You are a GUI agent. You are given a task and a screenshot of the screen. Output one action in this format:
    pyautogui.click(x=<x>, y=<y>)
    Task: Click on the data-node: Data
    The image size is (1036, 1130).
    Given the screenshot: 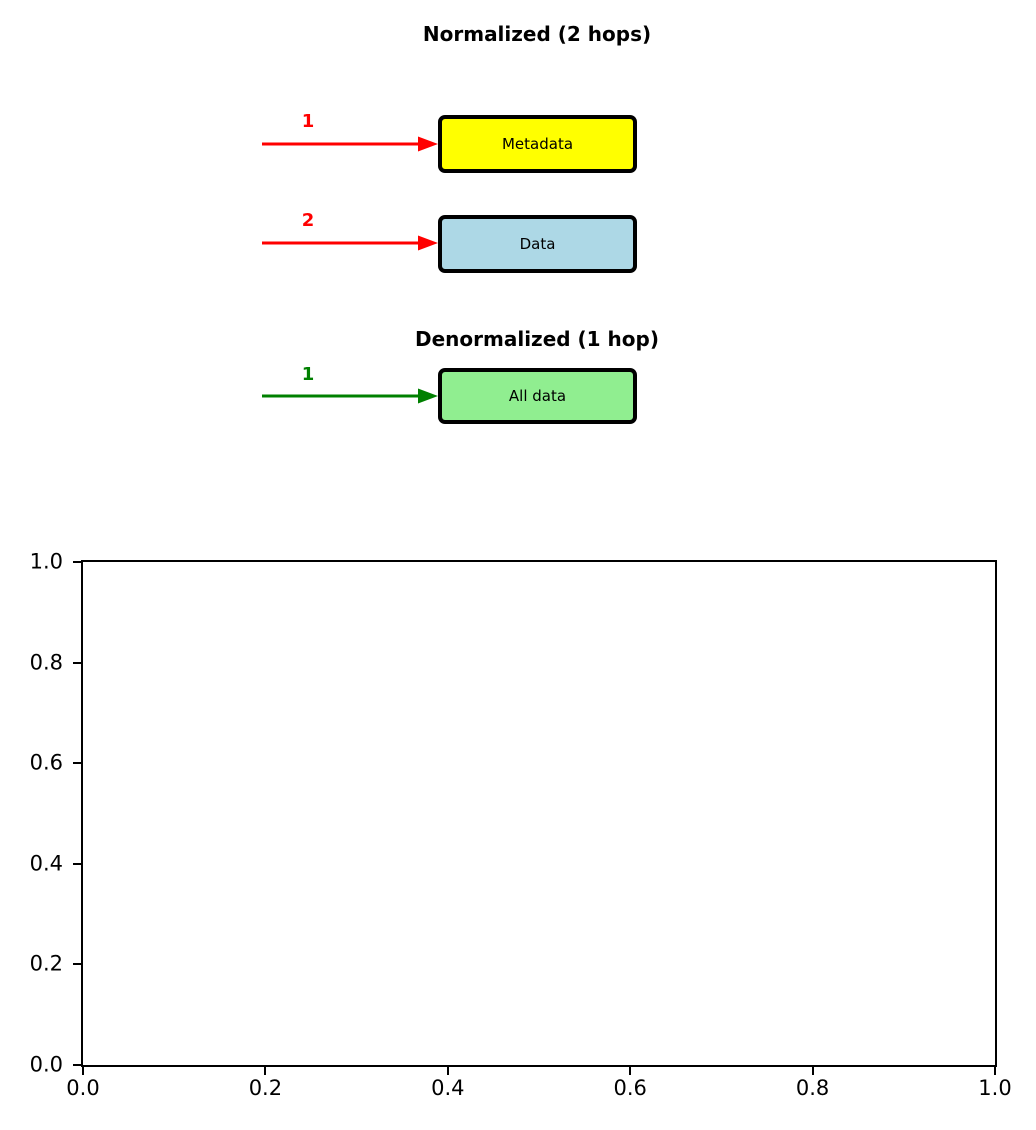 What is the action you would take?
    pyautogui.click(x=537, y=244)
    